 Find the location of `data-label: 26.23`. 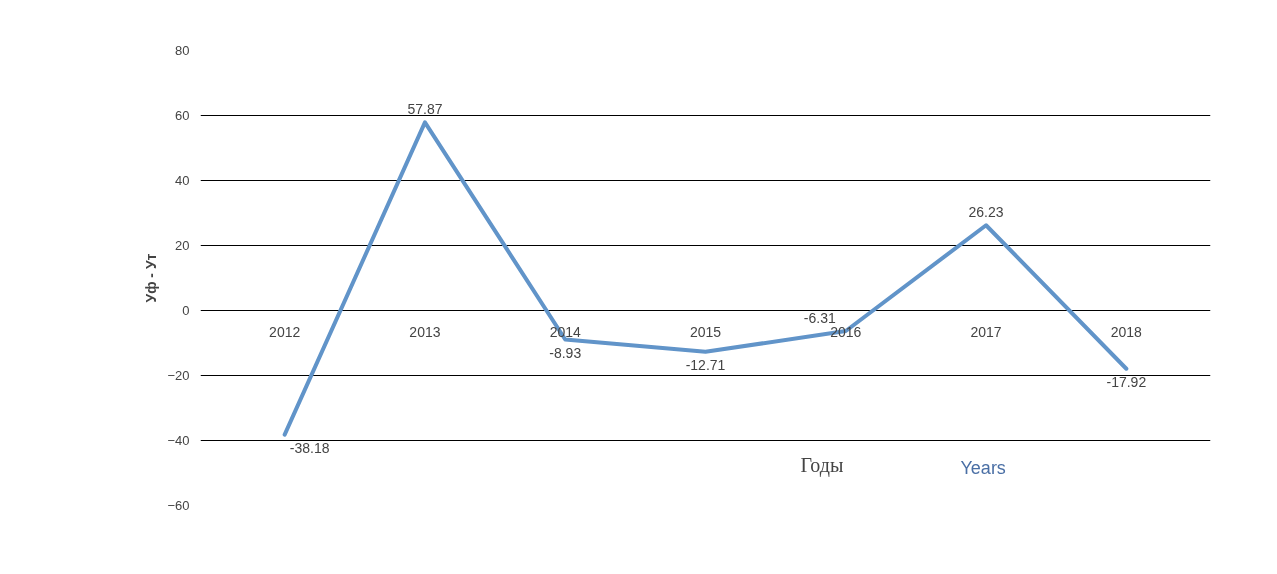

data-label: 26.23 is located at coordinates (986, 212).